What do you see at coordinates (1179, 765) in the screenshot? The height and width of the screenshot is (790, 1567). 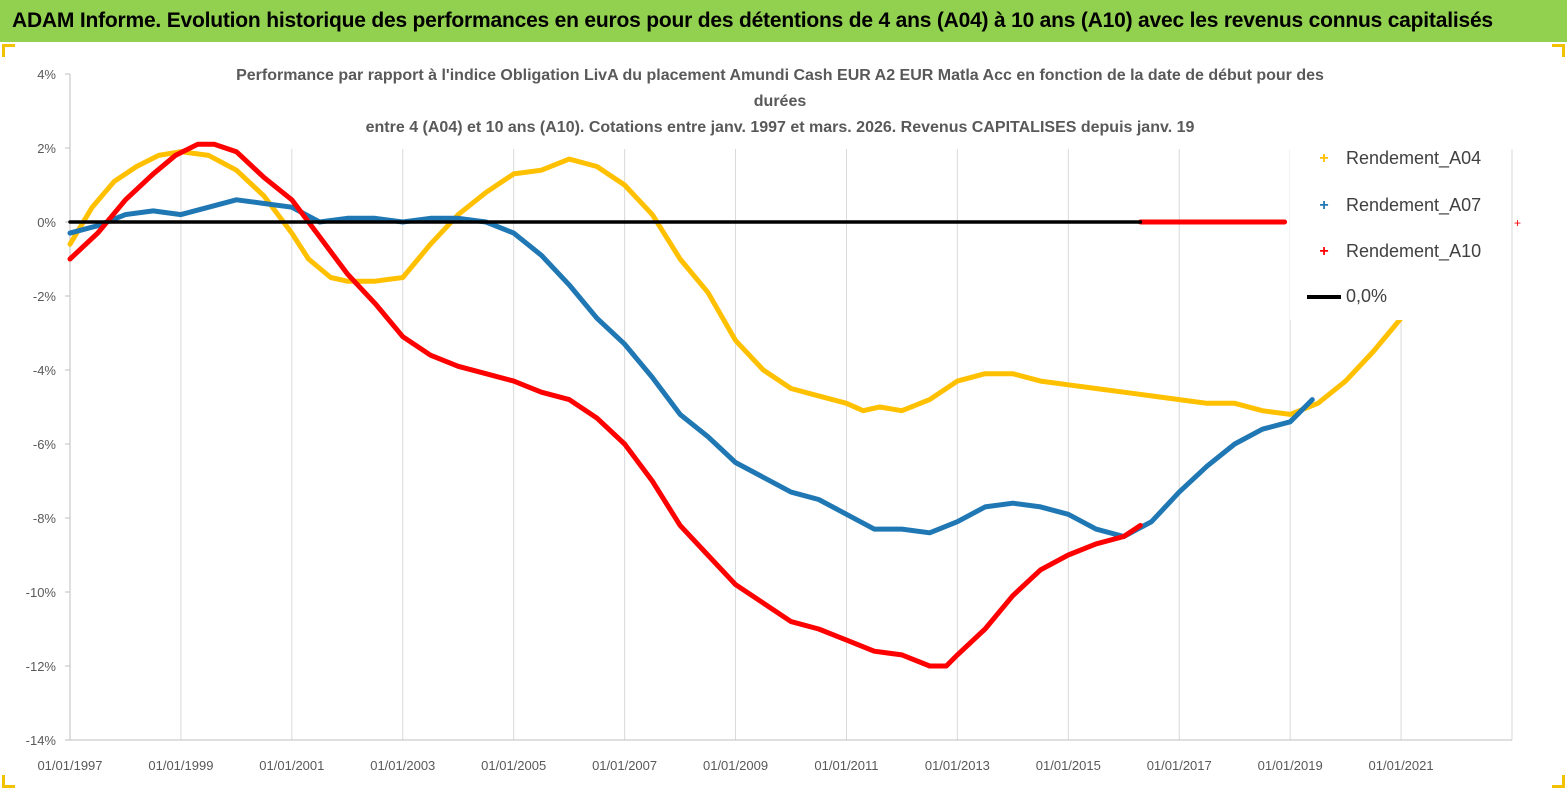 I see `x-tick-label: 01/01/2017` at bounding box center [1179, 765].